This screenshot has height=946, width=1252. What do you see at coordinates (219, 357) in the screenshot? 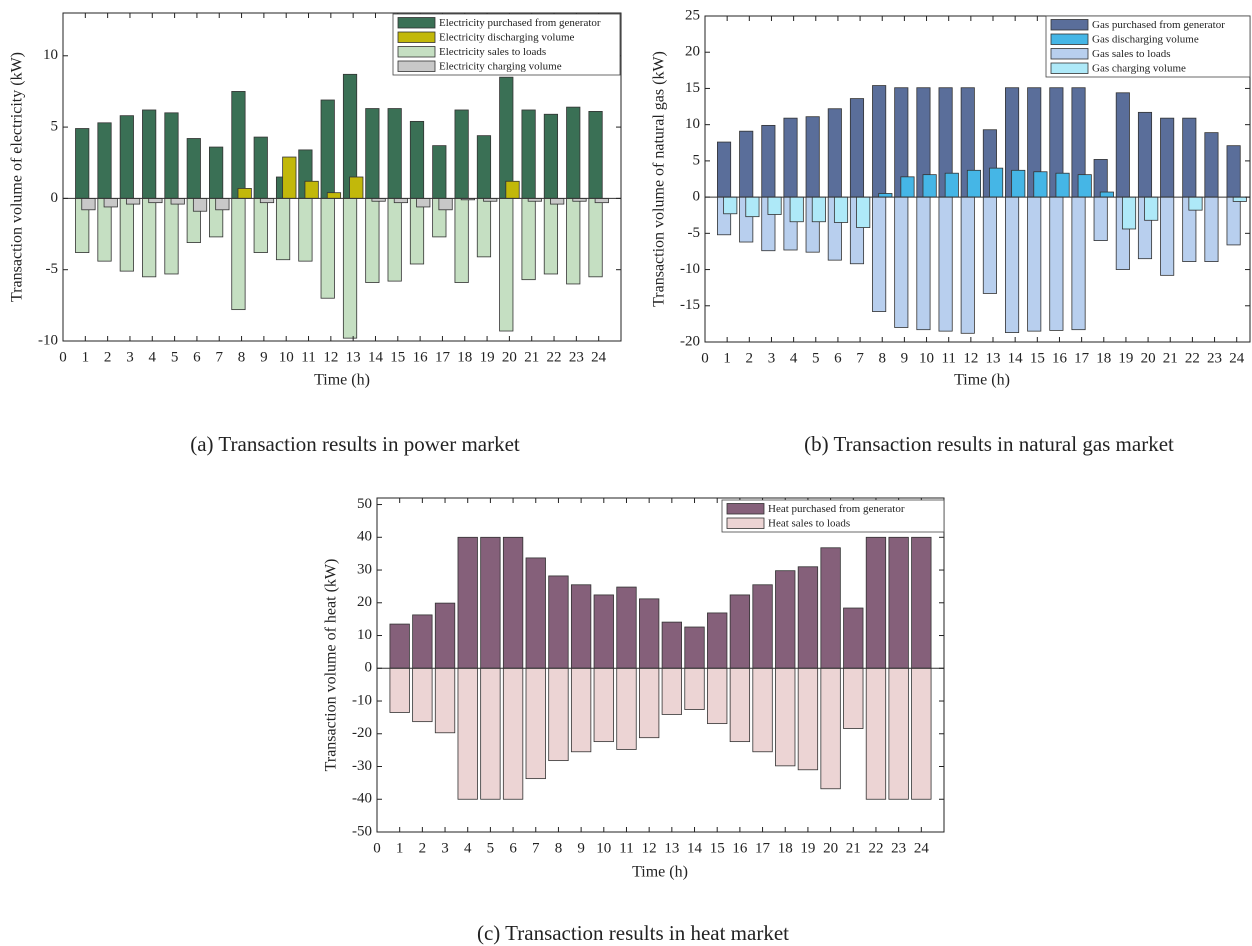
I see `x-tick-label: 7` at bounding box center [219, 357].